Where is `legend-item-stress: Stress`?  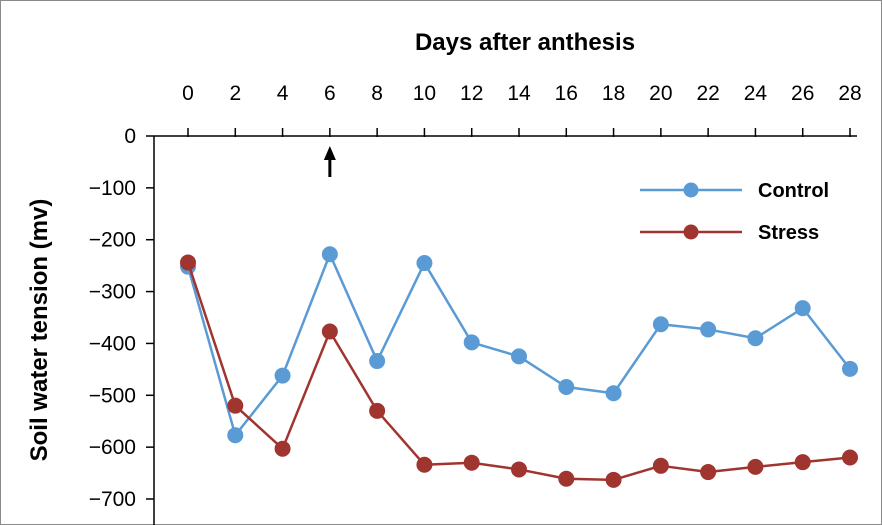 legend-item-stress: Stress is located at coordinates (729, 233).